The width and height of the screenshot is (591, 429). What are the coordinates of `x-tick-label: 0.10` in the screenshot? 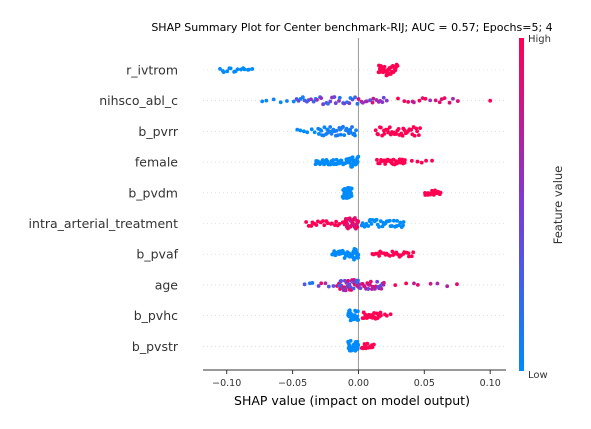 It's located at (490, 383).